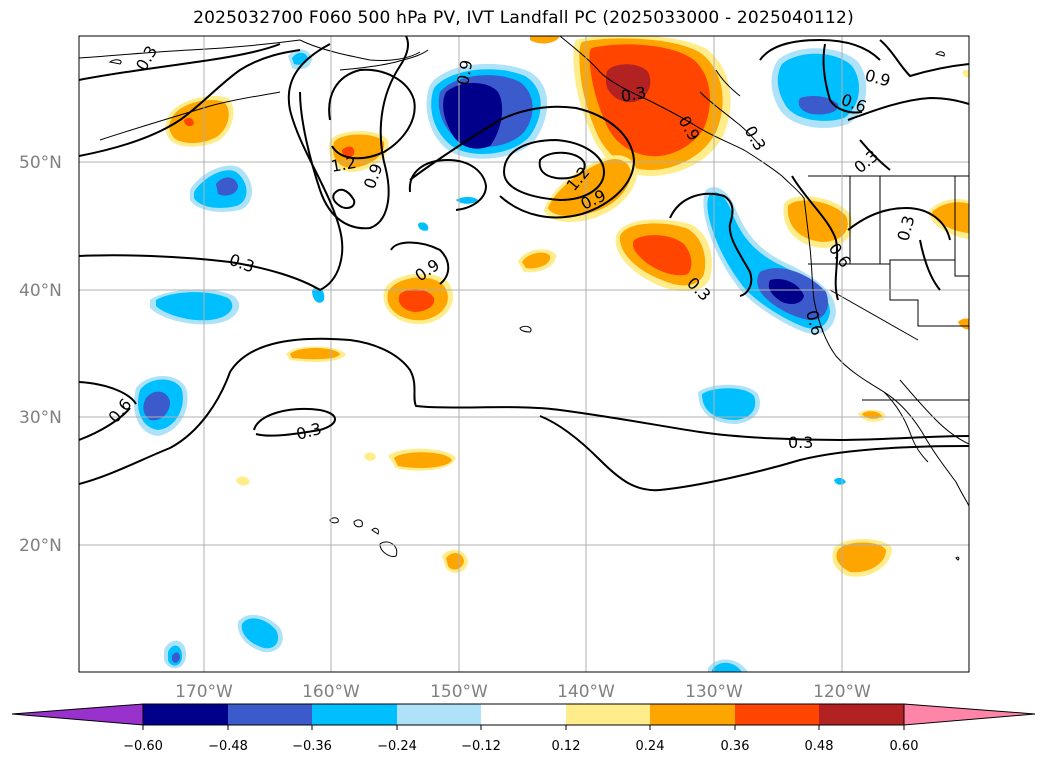  What do you see at coordinates (243, 481) in the screenshot?
I see `pos-anomaly-small-168w-25n` at bounding box center [243, 481].